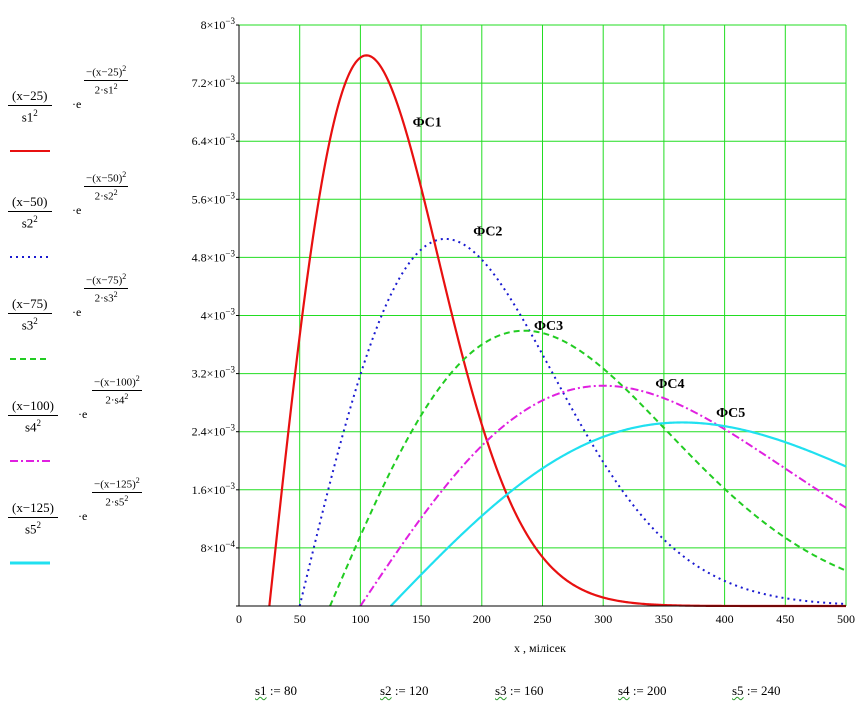 This screenshot has height=704, width=863. Describe the element at coordinates (360, 619) in the screenshot. I see `x-tick-label: 100` at that location.